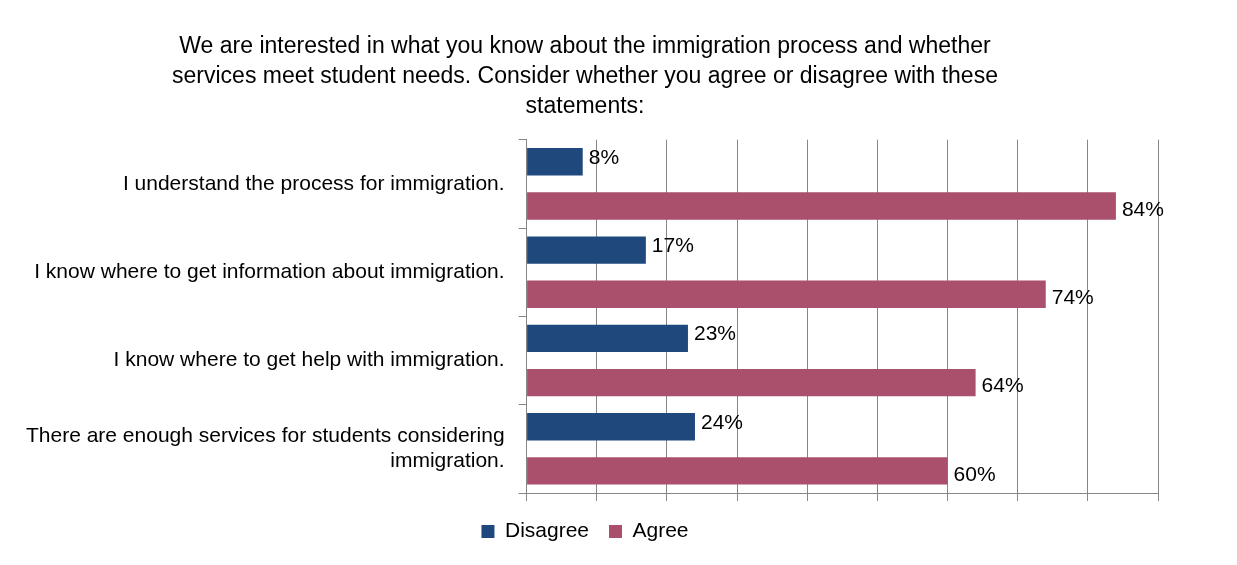  What do you see at coordinates (547, 530) in the screenshot?
I see `legend-label: Disagree` at bounding box center [547, 530].